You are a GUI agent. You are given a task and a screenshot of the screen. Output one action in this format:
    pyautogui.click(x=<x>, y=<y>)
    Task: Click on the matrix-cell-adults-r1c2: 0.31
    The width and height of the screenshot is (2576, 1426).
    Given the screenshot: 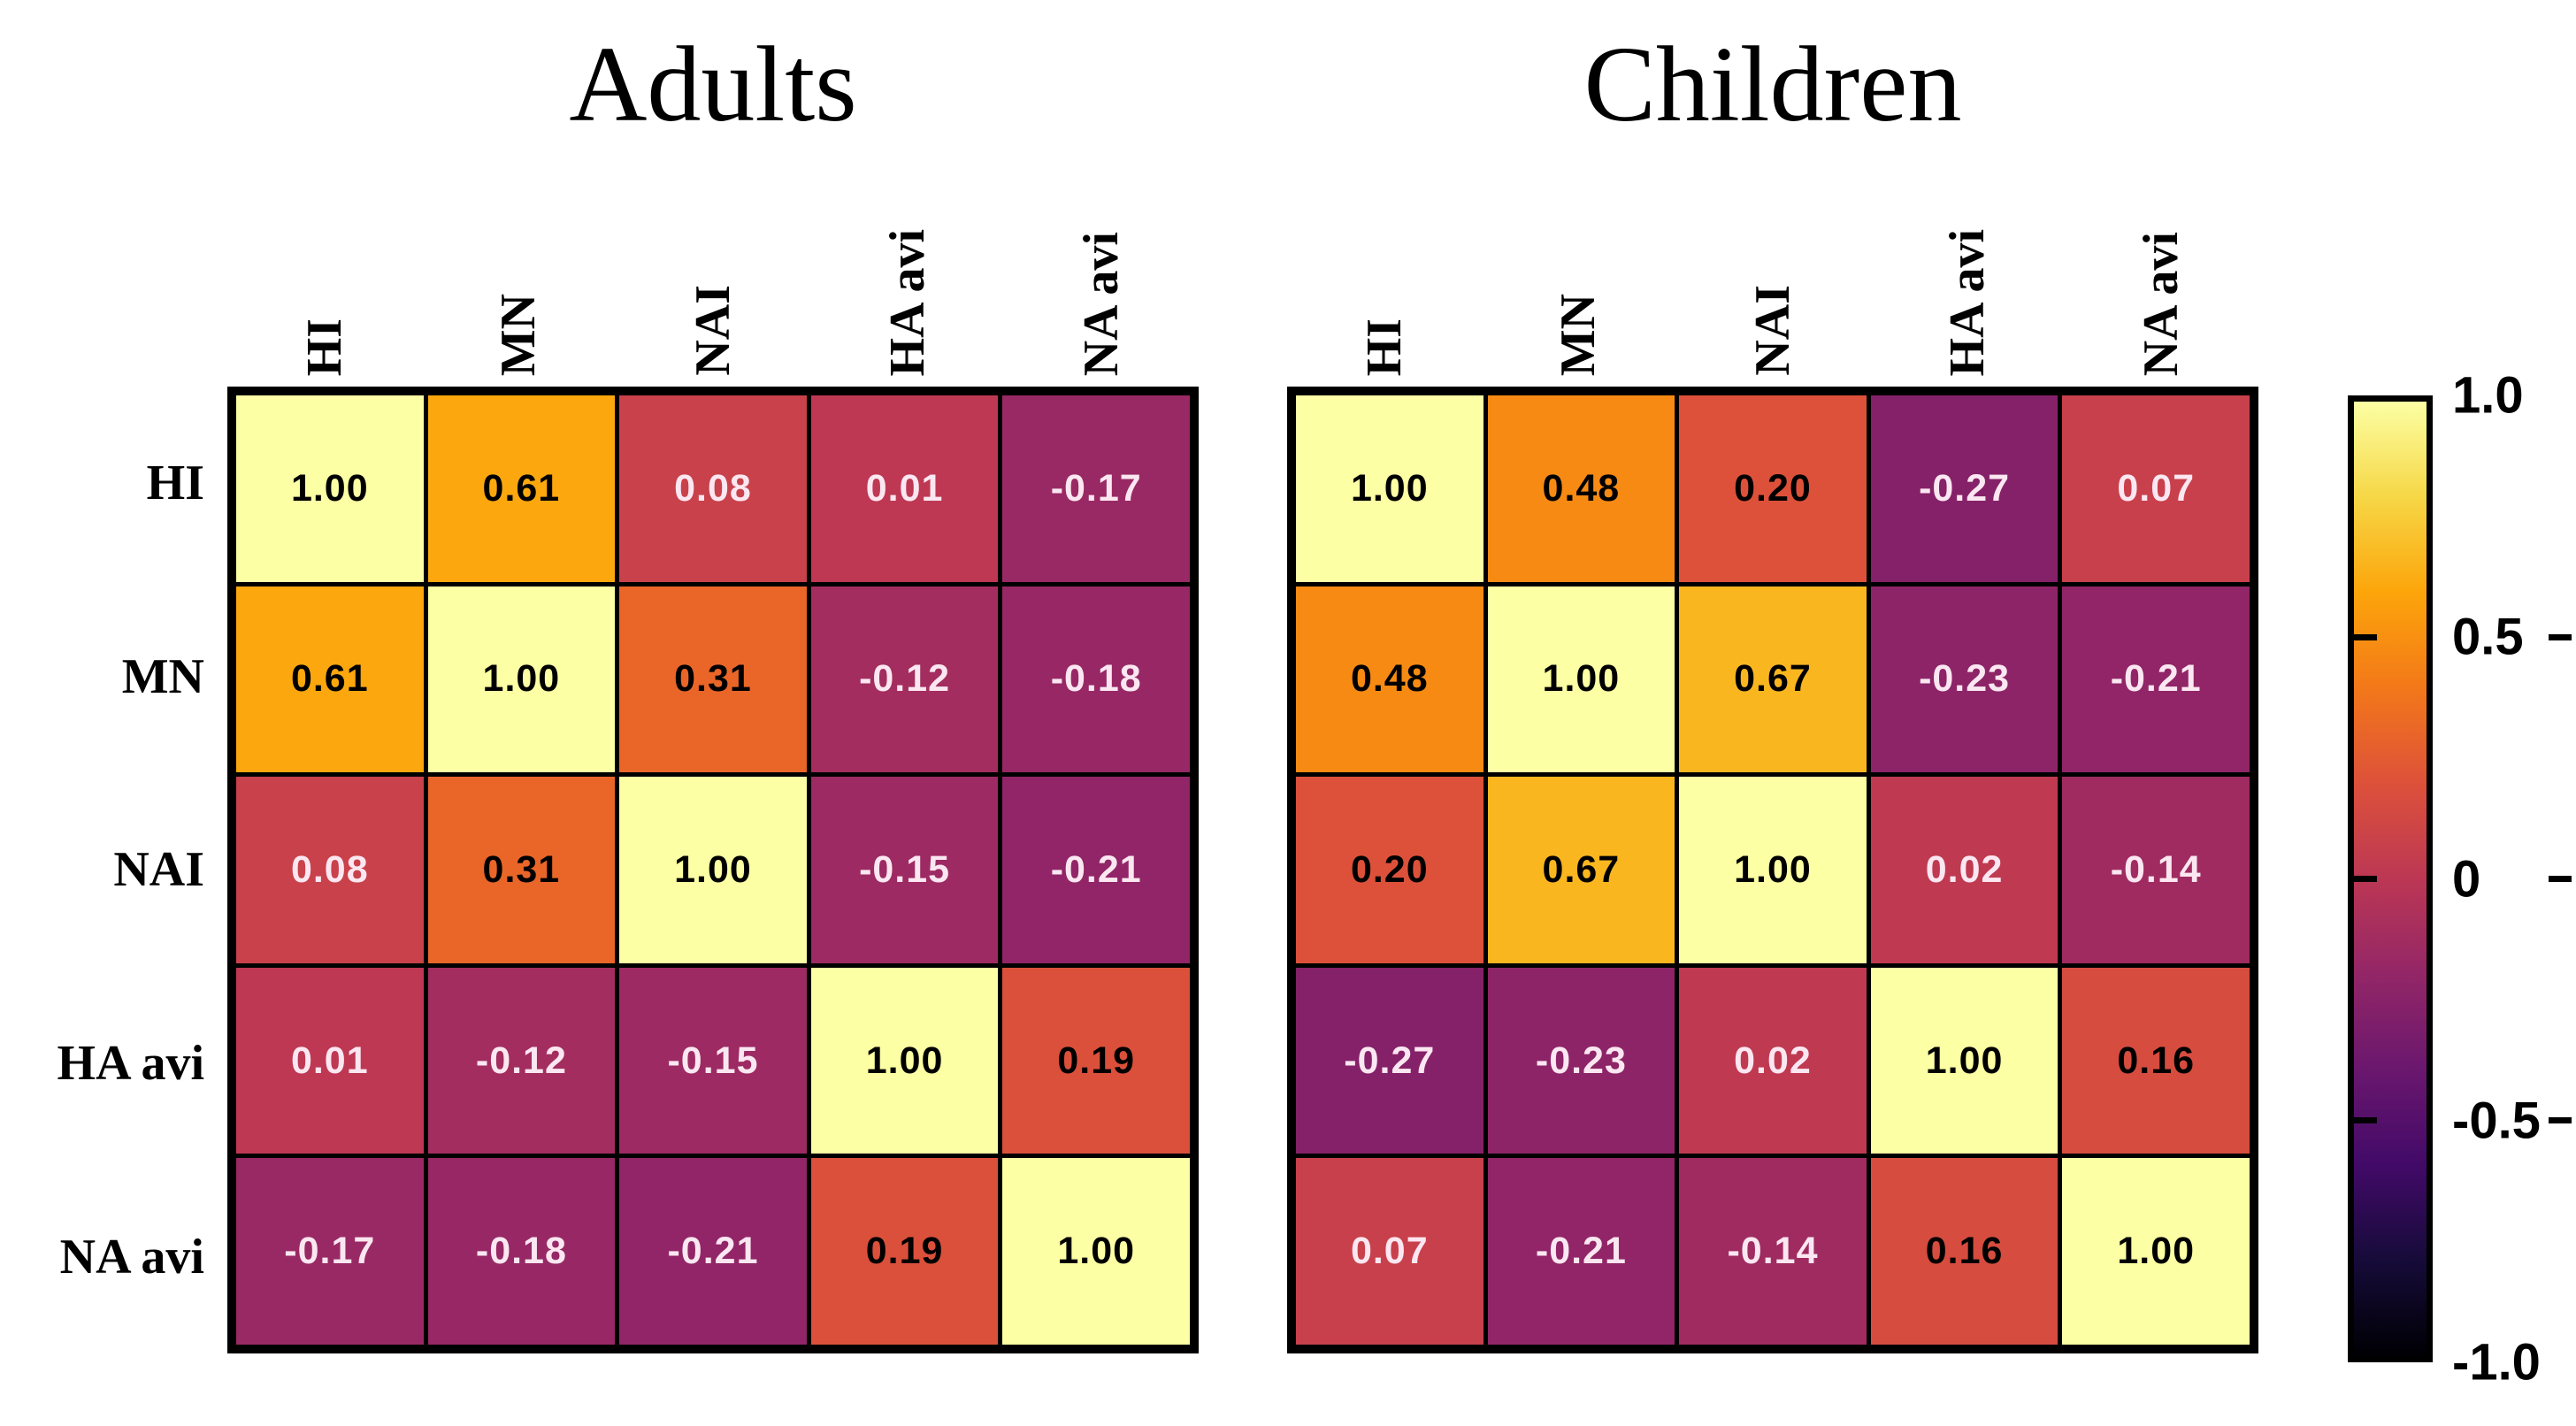 What is the action you would take?
    pyautogui.click(x=713, y=679)
    